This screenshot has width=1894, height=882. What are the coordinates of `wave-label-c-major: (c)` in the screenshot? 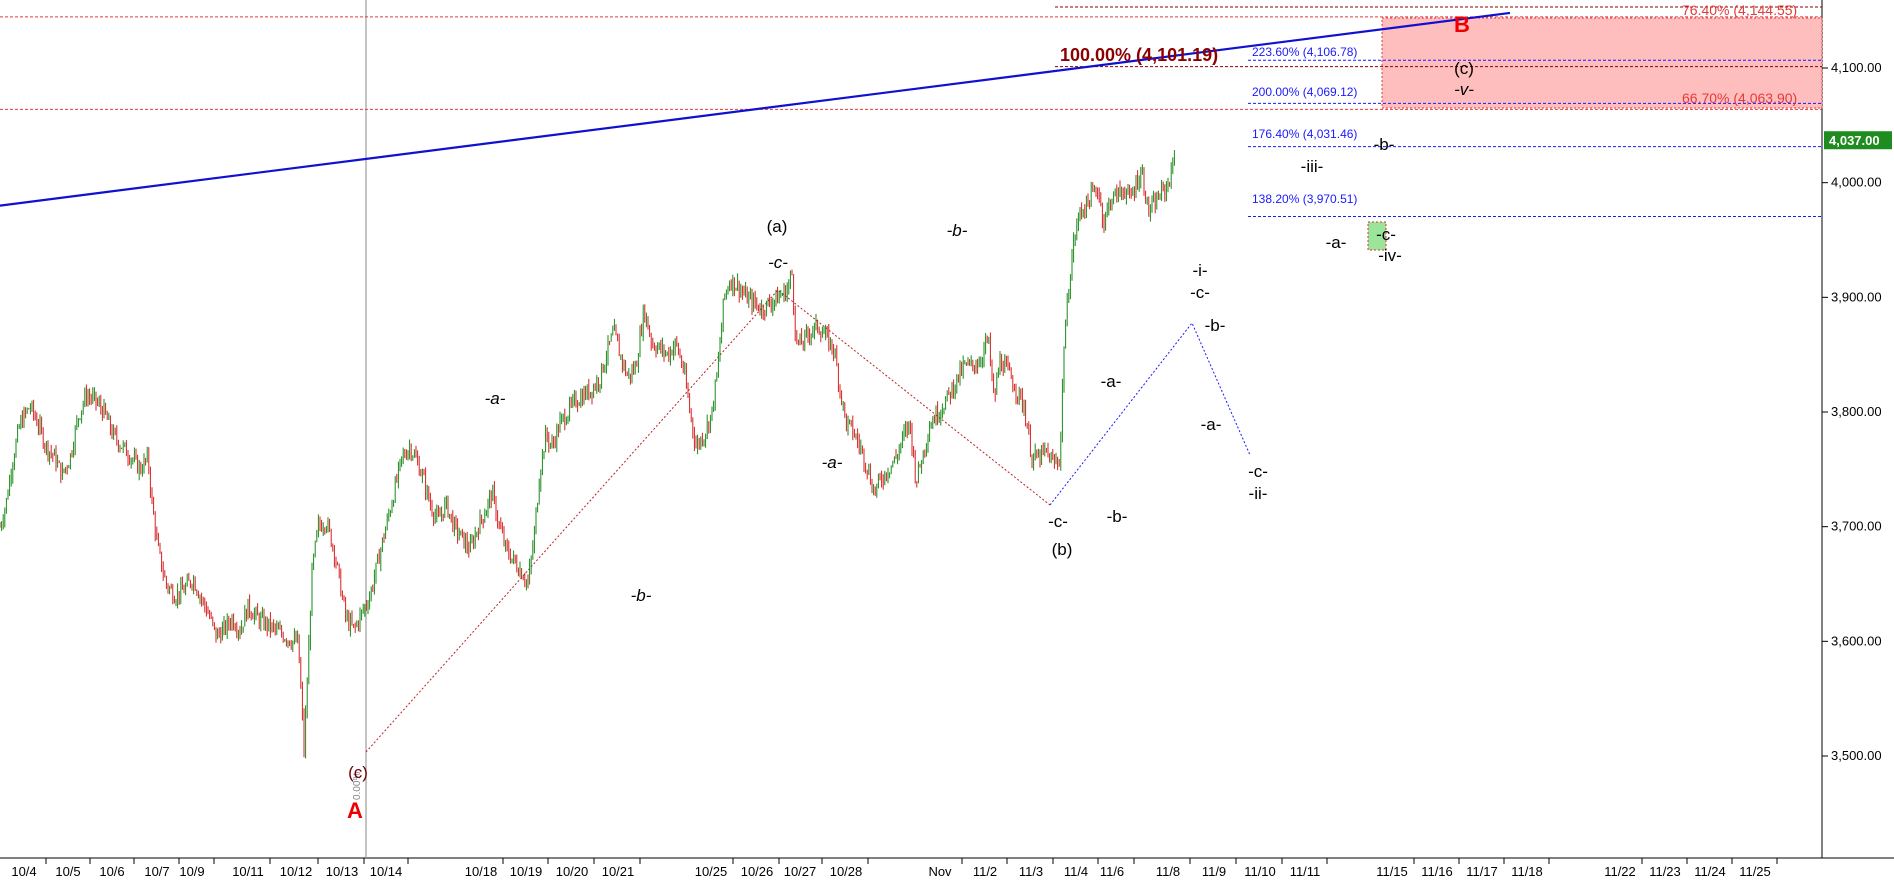 It's located at (358, 772).